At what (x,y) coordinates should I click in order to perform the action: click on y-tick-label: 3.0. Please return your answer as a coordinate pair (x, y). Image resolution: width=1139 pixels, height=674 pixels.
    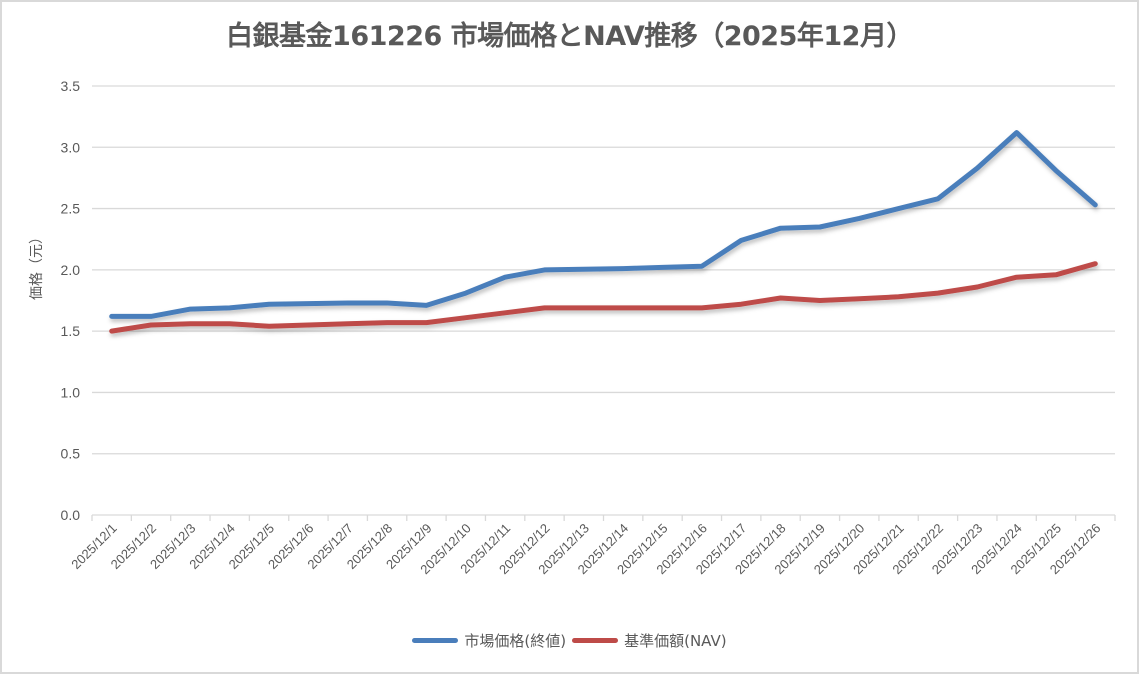
    Looking at the image, I should click on (71, 147).